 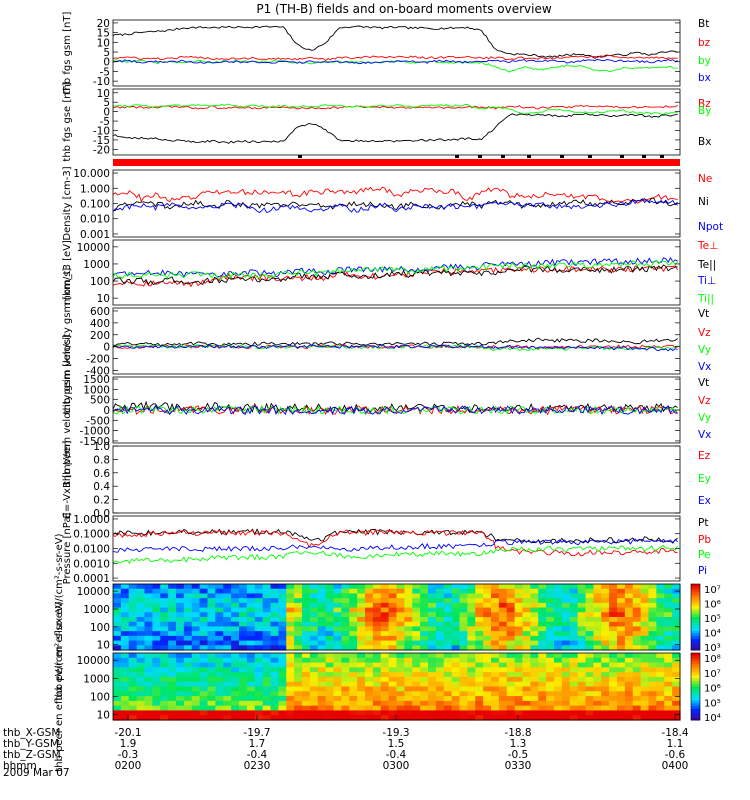 What do you see at coordinates (396, 744) in the screenshot?
I see `x-row-value: 1.5` at bounding box center [396, 744].